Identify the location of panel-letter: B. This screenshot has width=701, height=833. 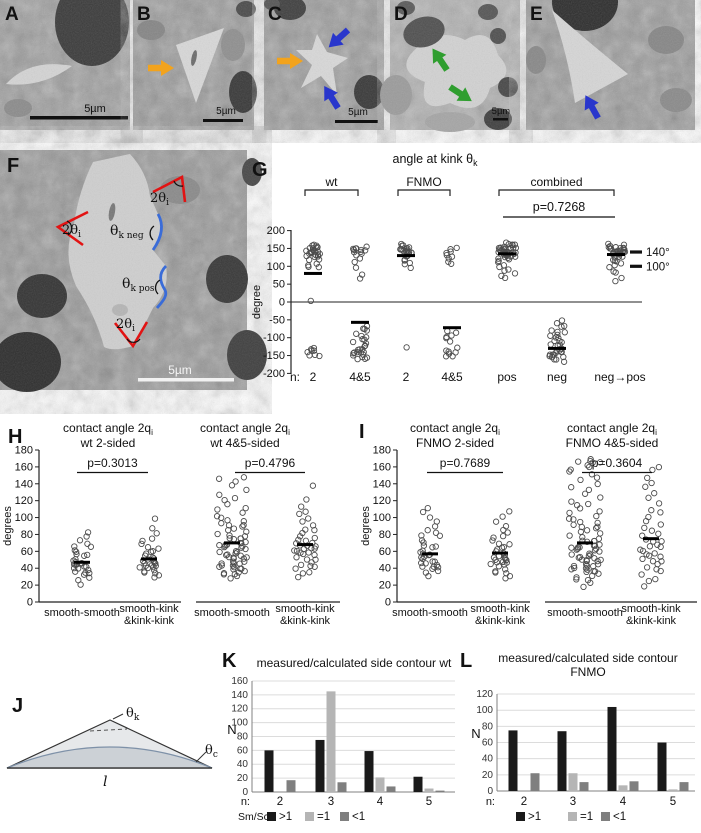
(144, 14).